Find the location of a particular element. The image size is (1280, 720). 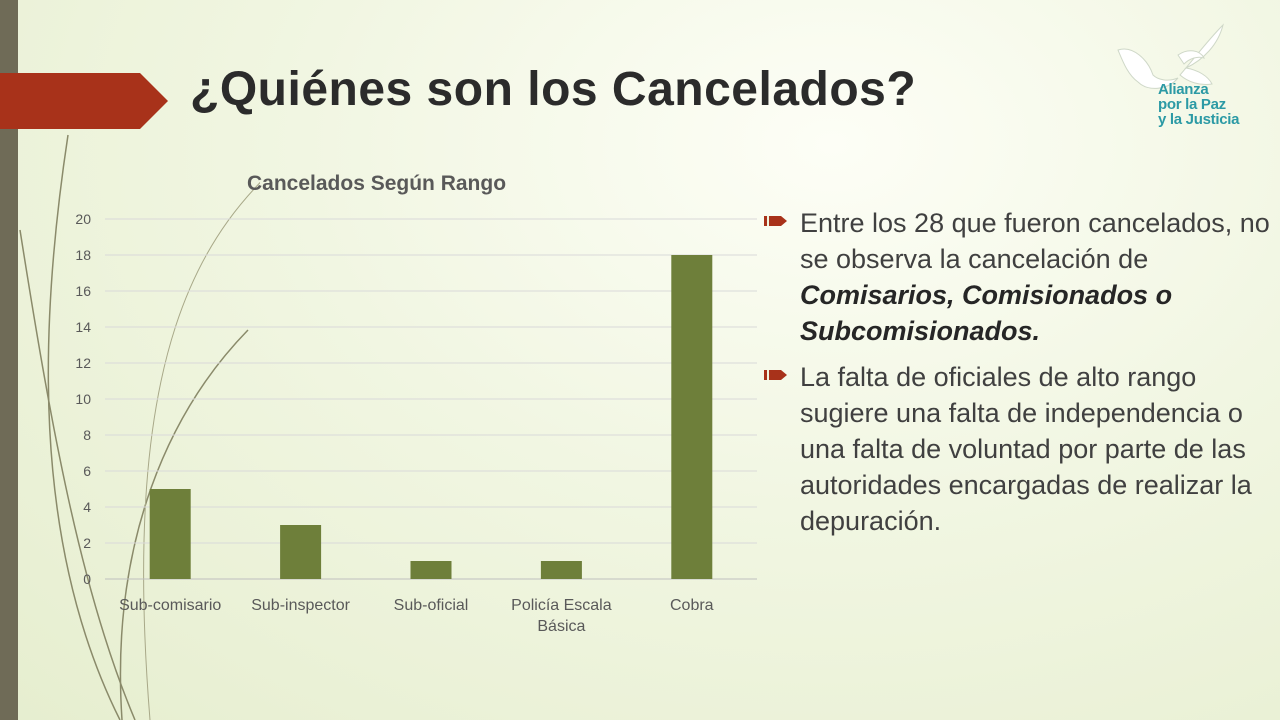

title-arrow-shape is located at coordinates (84, 101).